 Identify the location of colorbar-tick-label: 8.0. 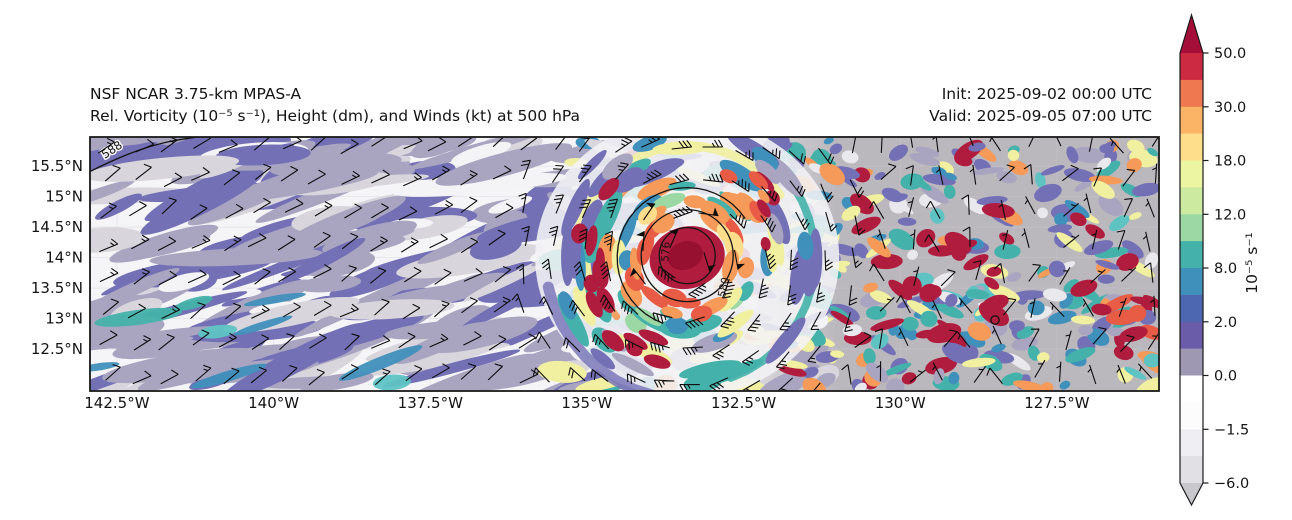
(1225, 269).